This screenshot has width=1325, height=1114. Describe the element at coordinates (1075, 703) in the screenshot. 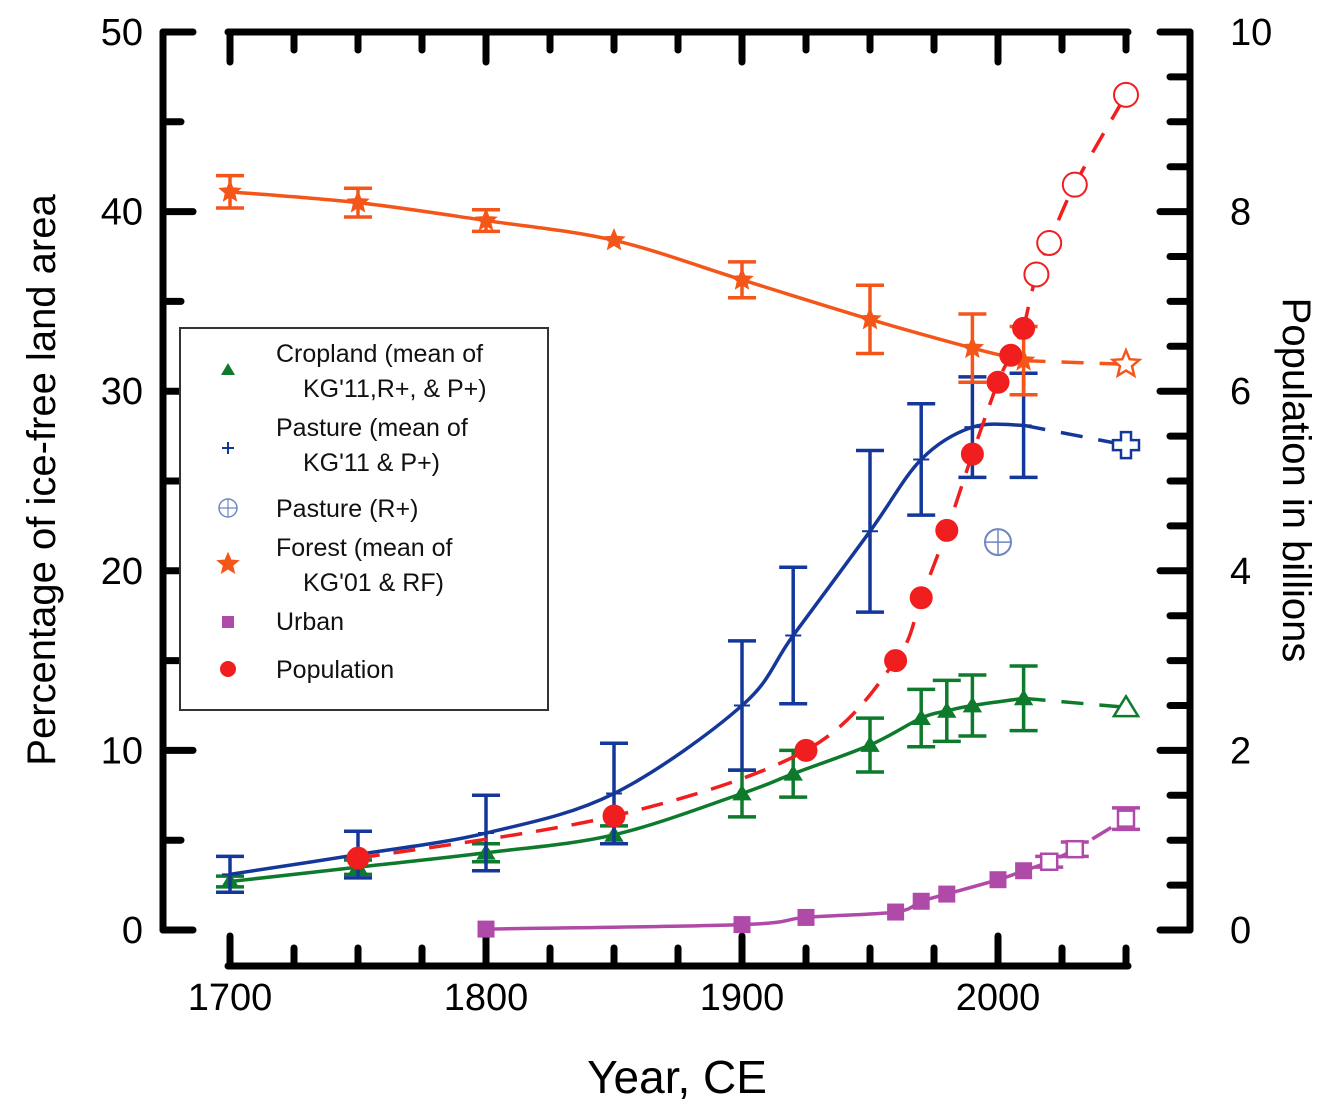

I see `cropland-projection-line` at that location.